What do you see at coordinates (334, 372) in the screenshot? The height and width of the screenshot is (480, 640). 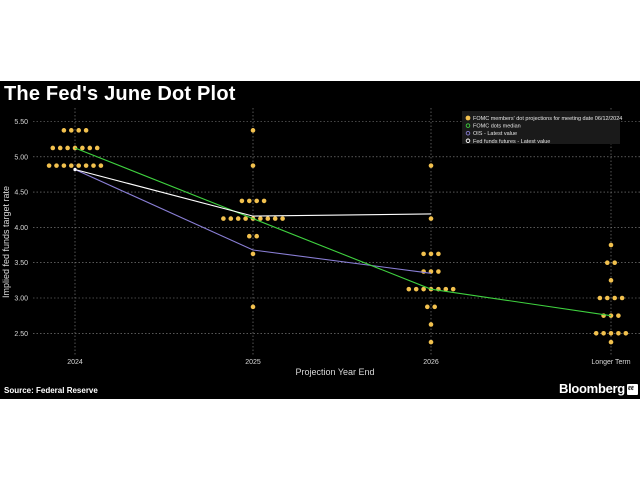 I see `x-axis-label: Projection Year End` at bounding box center [334, 372].